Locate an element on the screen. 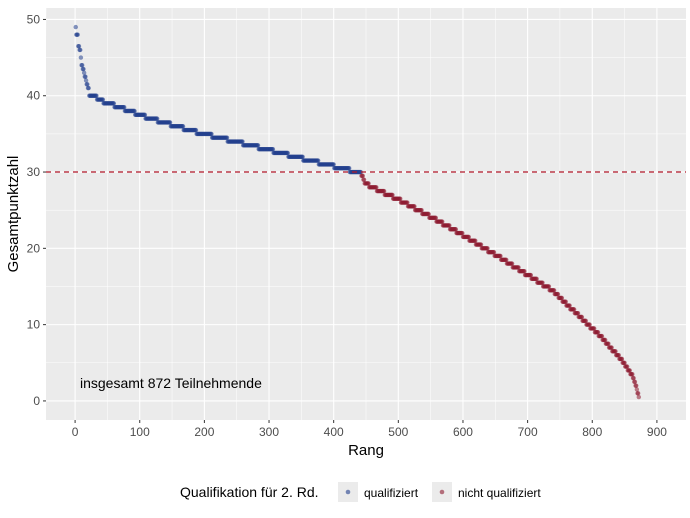 This screenshot has height=518, width=690. x-axis-label: Rang is located at coordinates (366, 450).